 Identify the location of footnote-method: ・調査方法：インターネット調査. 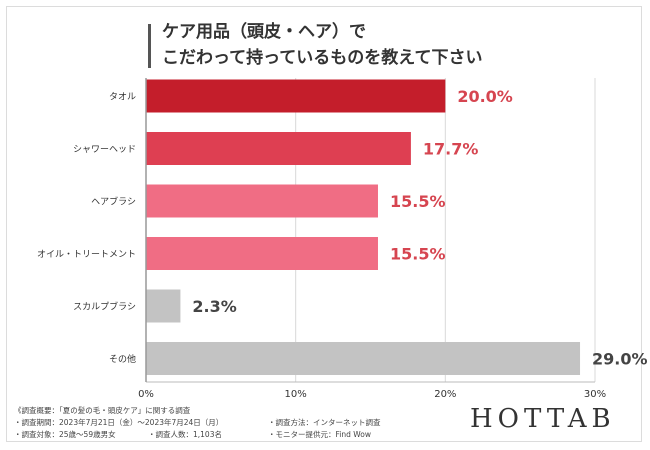
(324, 422).